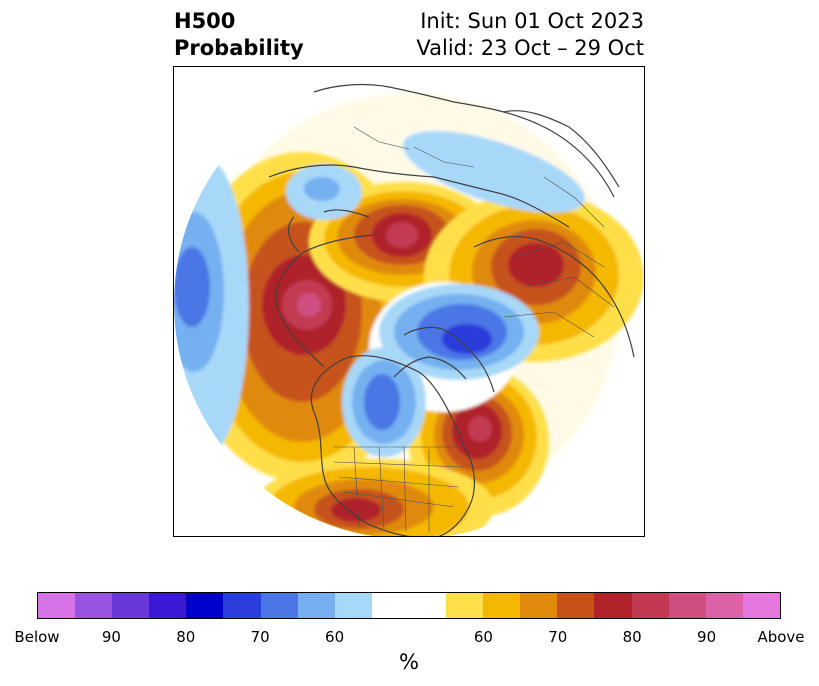  Describe the element at coordinates (239, 35) in the screenshot. I see `map-title: H500 Probability` at that location.